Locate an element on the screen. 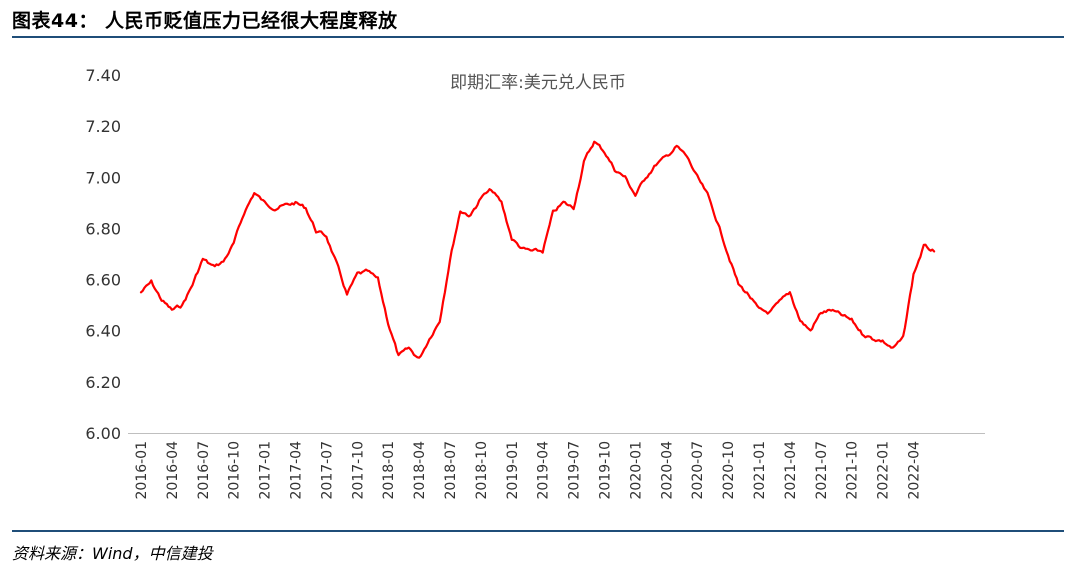 This screenshot has width=1080, height=569. x-tick-label: 2018-01 is located at coordinates (389, 470).